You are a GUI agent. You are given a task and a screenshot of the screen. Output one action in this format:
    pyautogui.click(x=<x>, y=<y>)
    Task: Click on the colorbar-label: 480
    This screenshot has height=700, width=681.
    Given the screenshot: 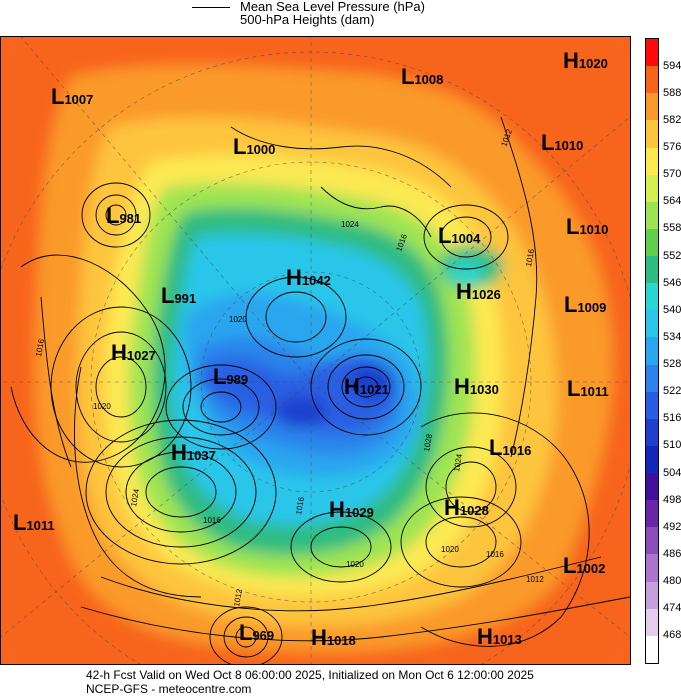 What is the action you would take?
    pyautogui.click(x=672, y=581)
    